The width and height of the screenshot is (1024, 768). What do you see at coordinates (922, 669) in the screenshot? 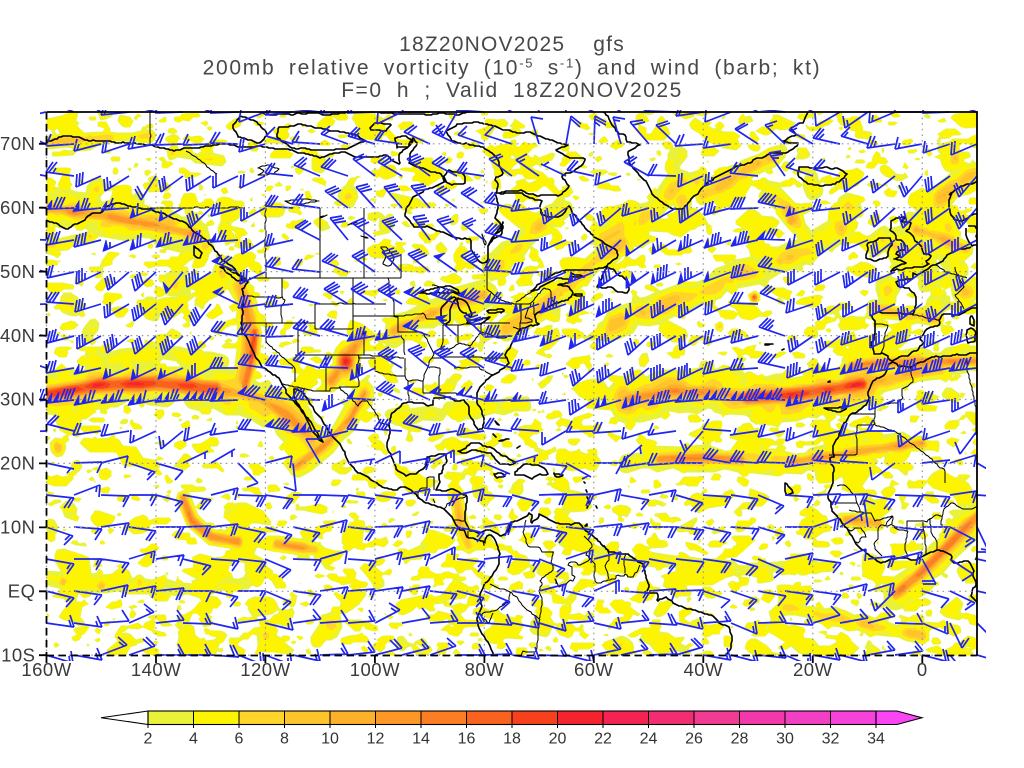
I see `svg-text: 0` at bounding box center [922, 669].